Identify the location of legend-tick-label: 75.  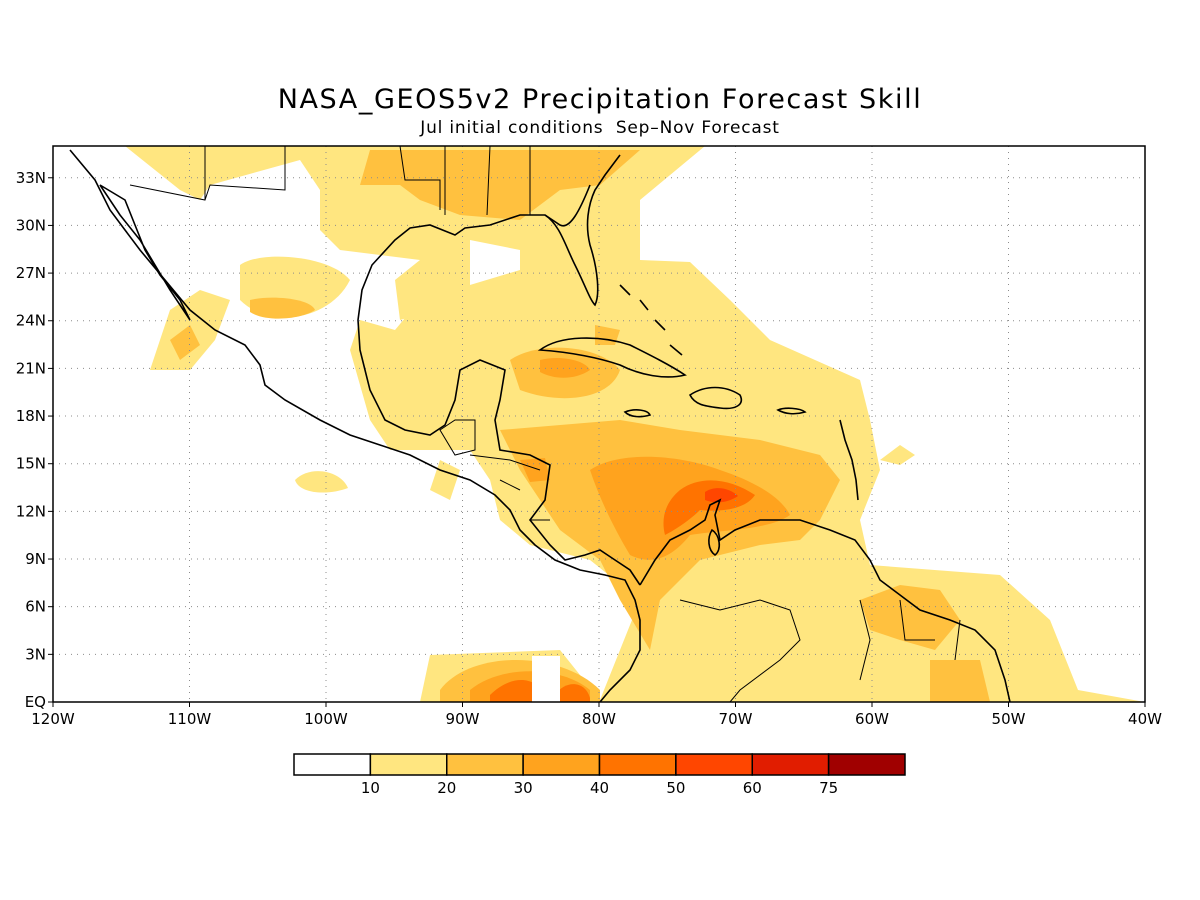
(828, 788).